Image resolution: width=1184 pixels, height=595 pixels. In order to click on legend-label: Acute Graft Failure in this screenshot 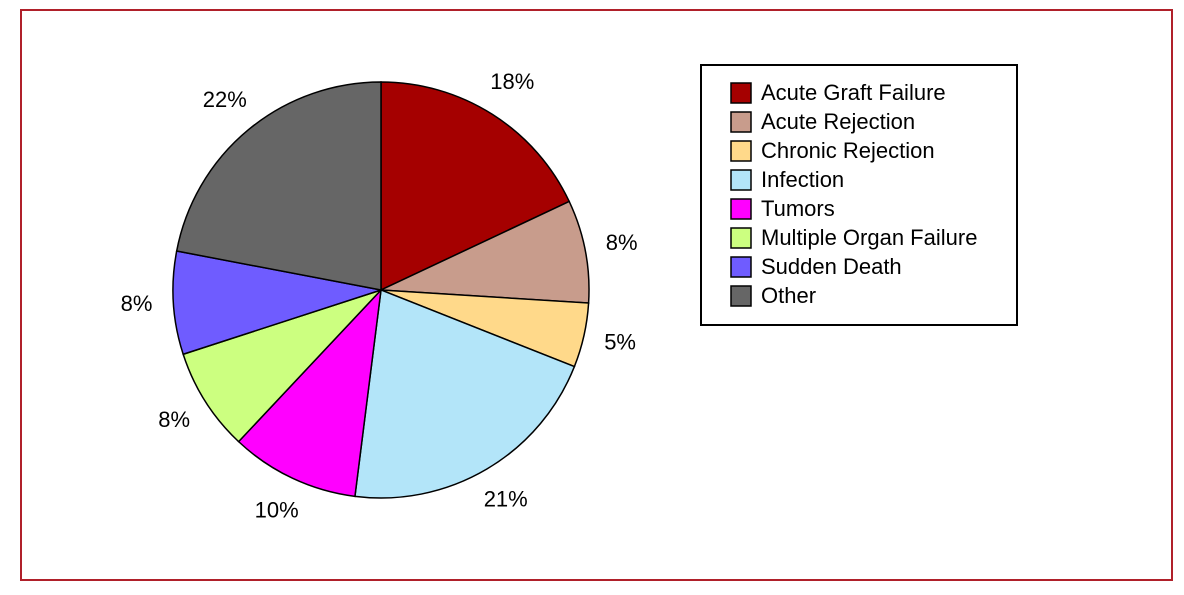, I will do `click(853, 92)`.